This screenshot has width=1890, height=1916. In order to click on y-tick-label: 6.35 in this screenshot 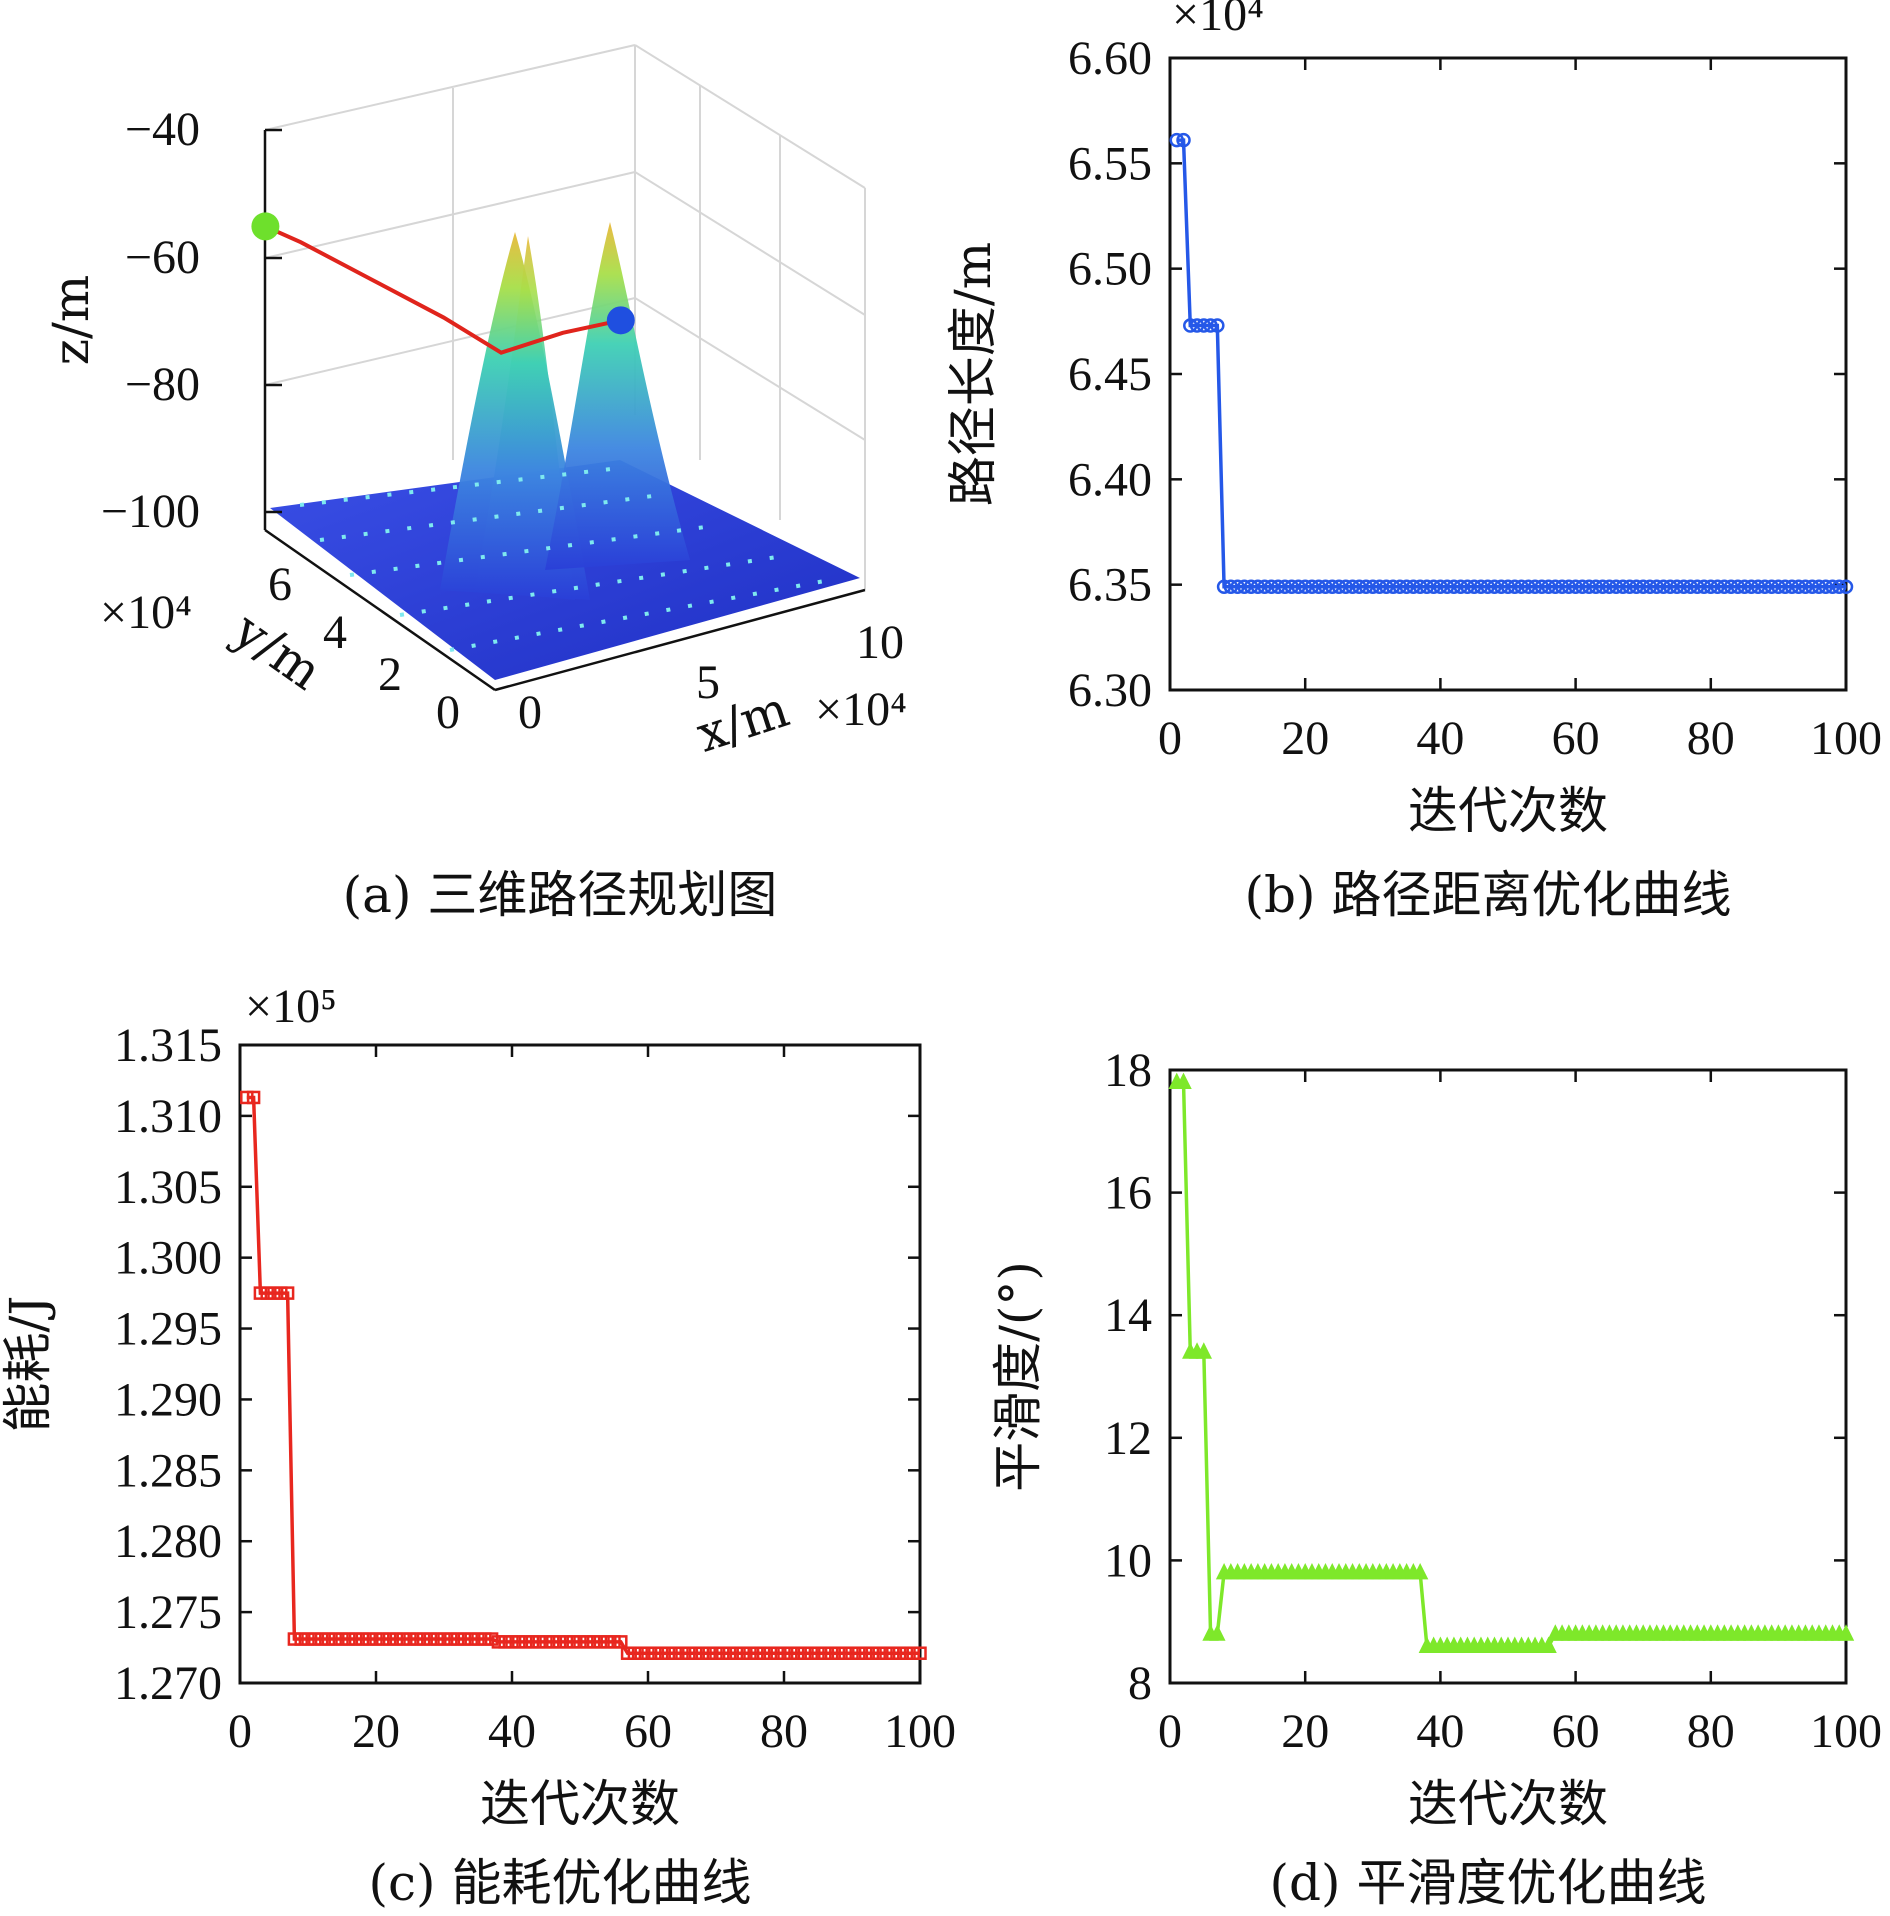, I will do `click(1110, 585)`.